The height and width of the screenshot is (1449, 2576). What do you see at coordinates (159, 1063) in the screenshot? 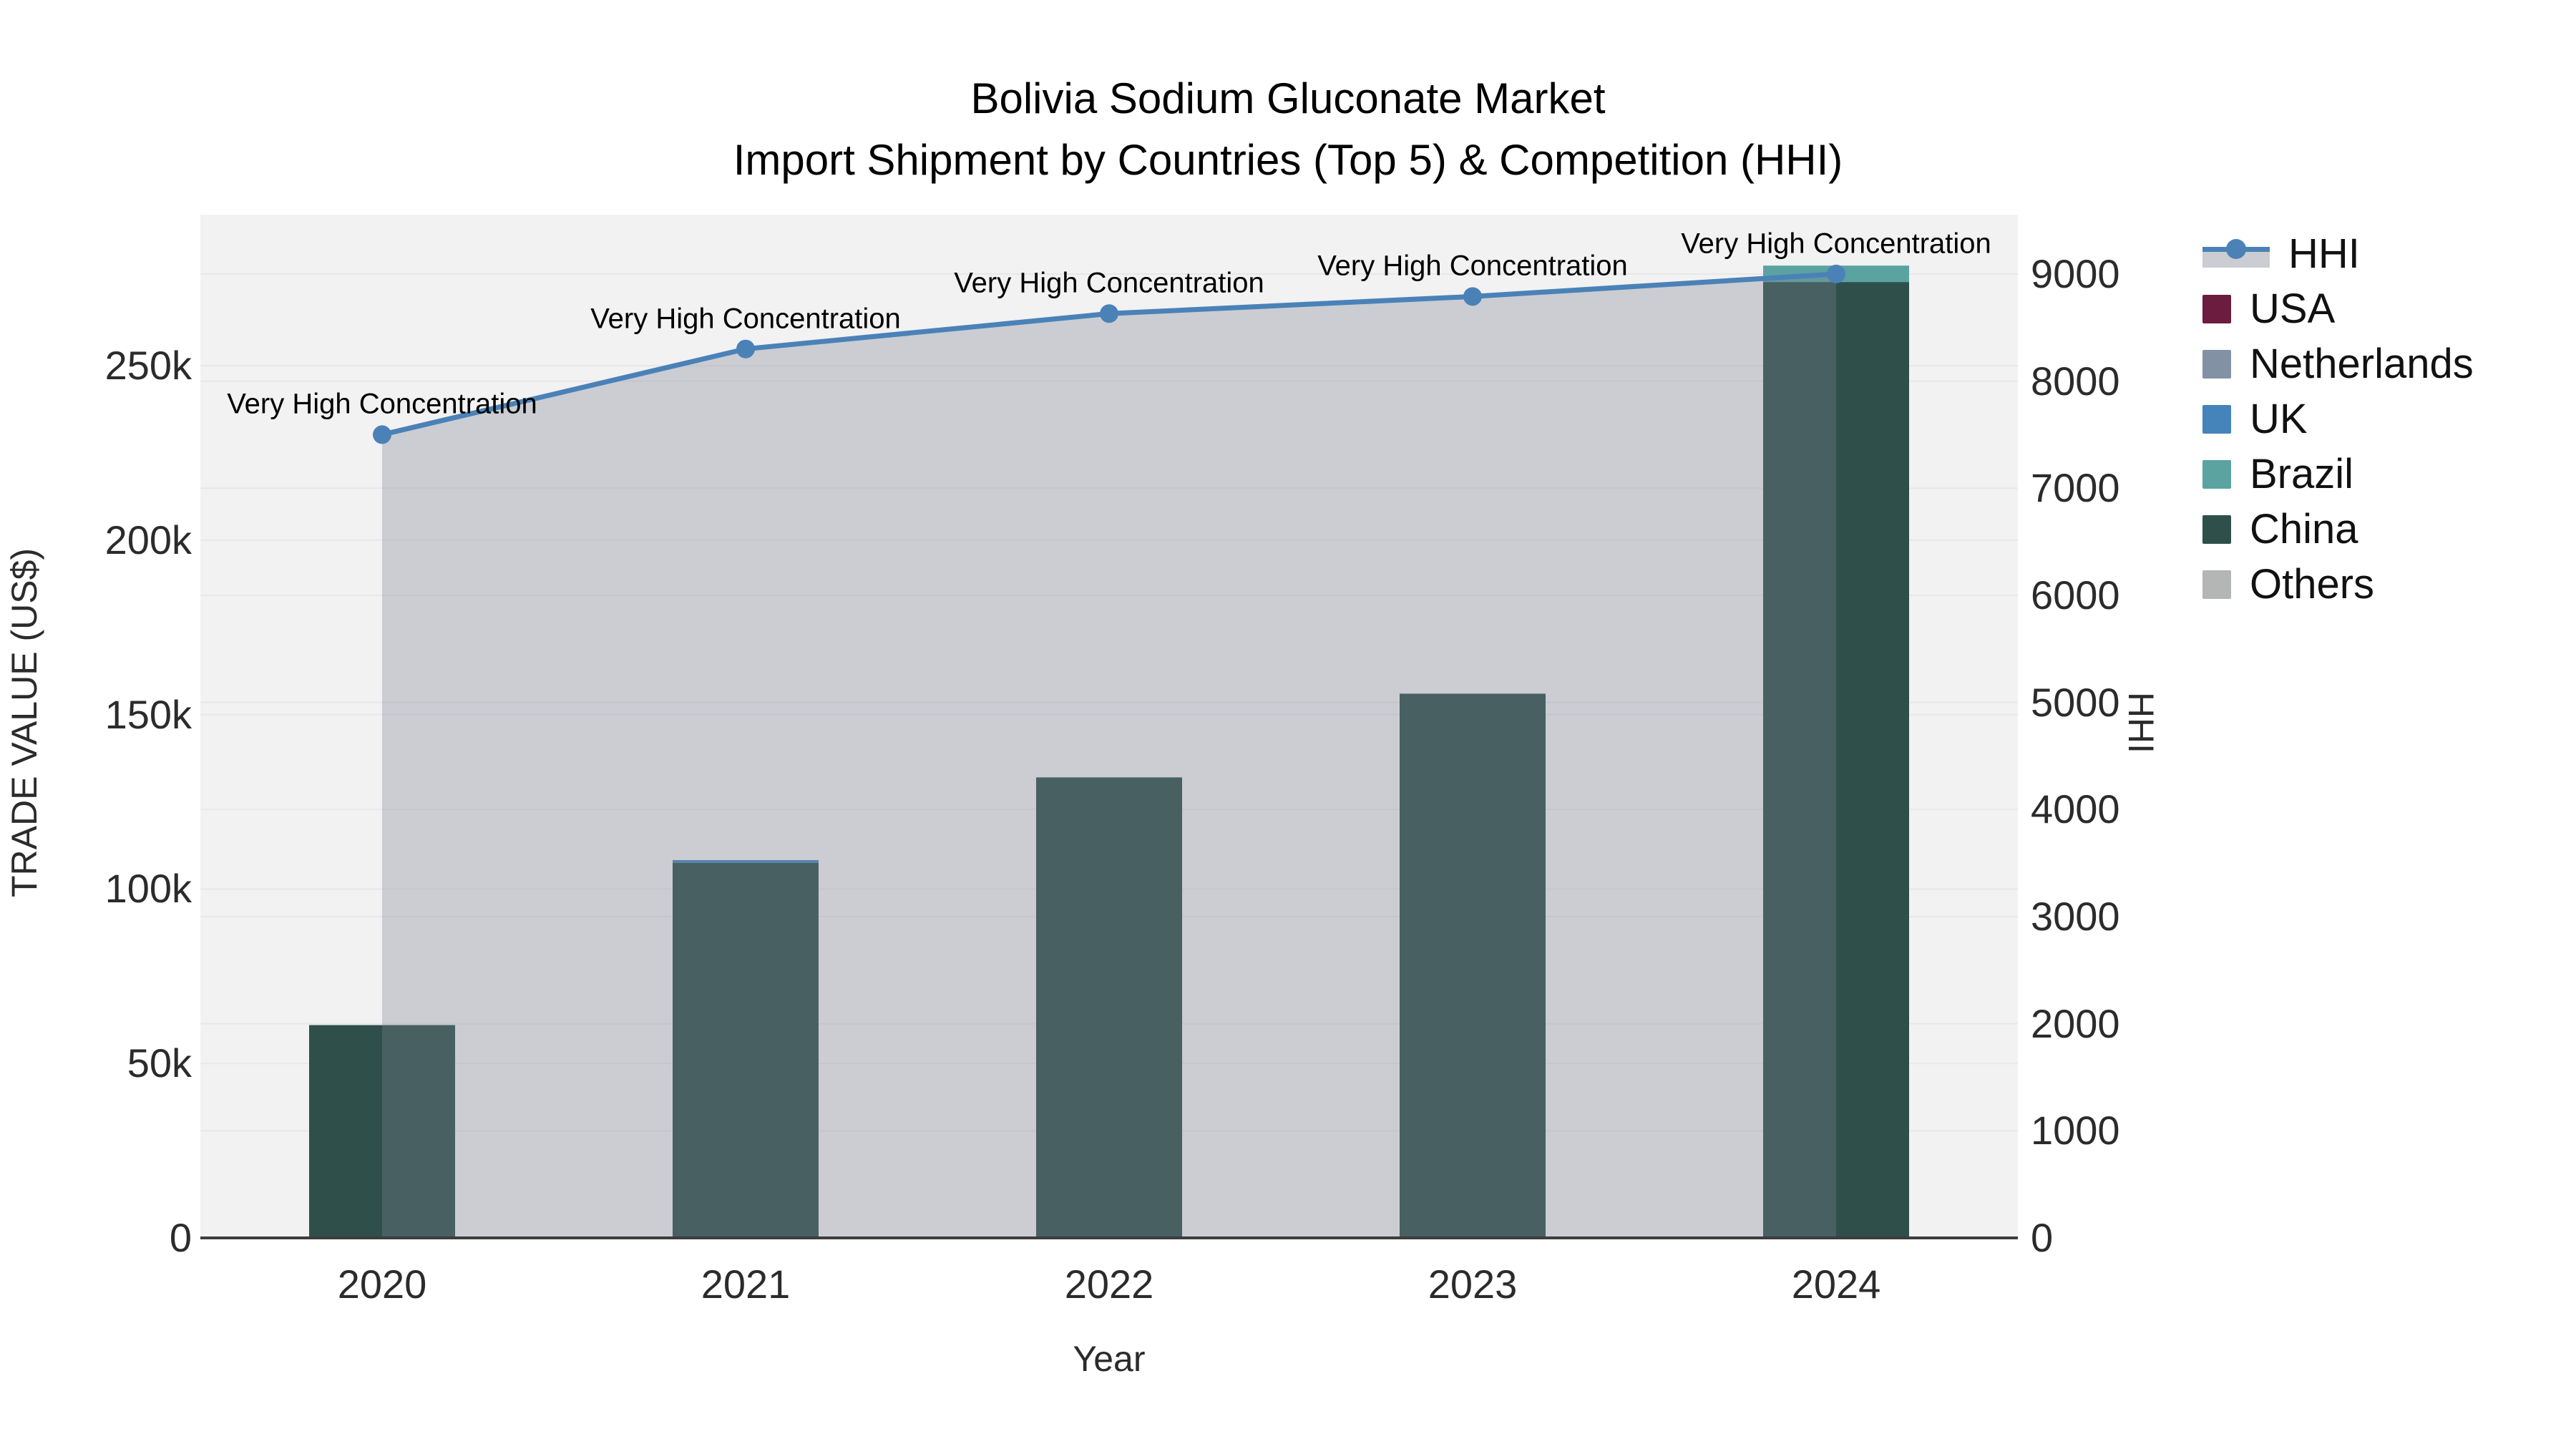
I see `y-left-tick-50k: 50k` at bounding box center [159, 1063].